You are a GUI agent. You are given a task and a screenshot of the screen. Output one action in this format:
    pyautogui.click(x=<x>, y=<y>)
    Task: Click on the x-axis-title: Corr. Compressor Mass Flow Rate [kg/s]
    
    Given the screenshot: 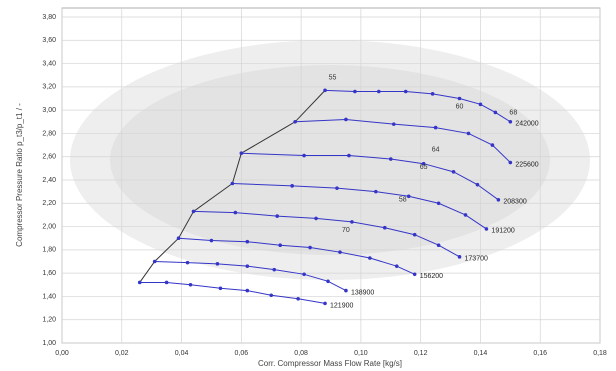 What is the action you would take?
    pyautogui.click(x=330, y=363)
    